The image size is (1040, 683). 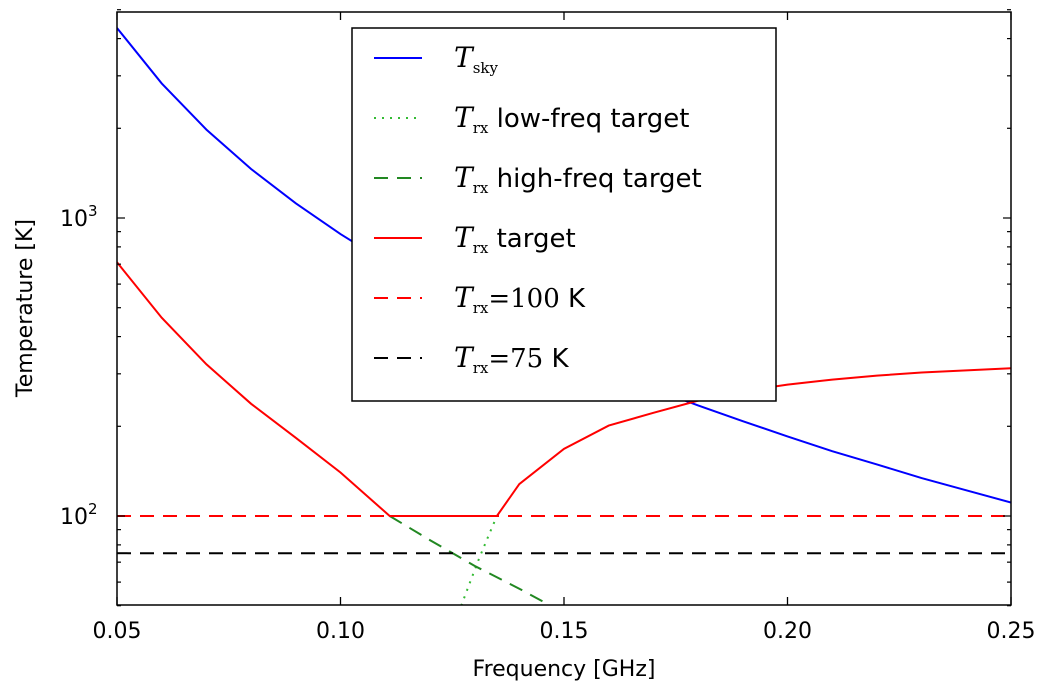 What do you see at coordinates (511, 359) in the screenshot?
I see `legend-label-trx_75: Trx=75 K` at bounding box center [511, 359].